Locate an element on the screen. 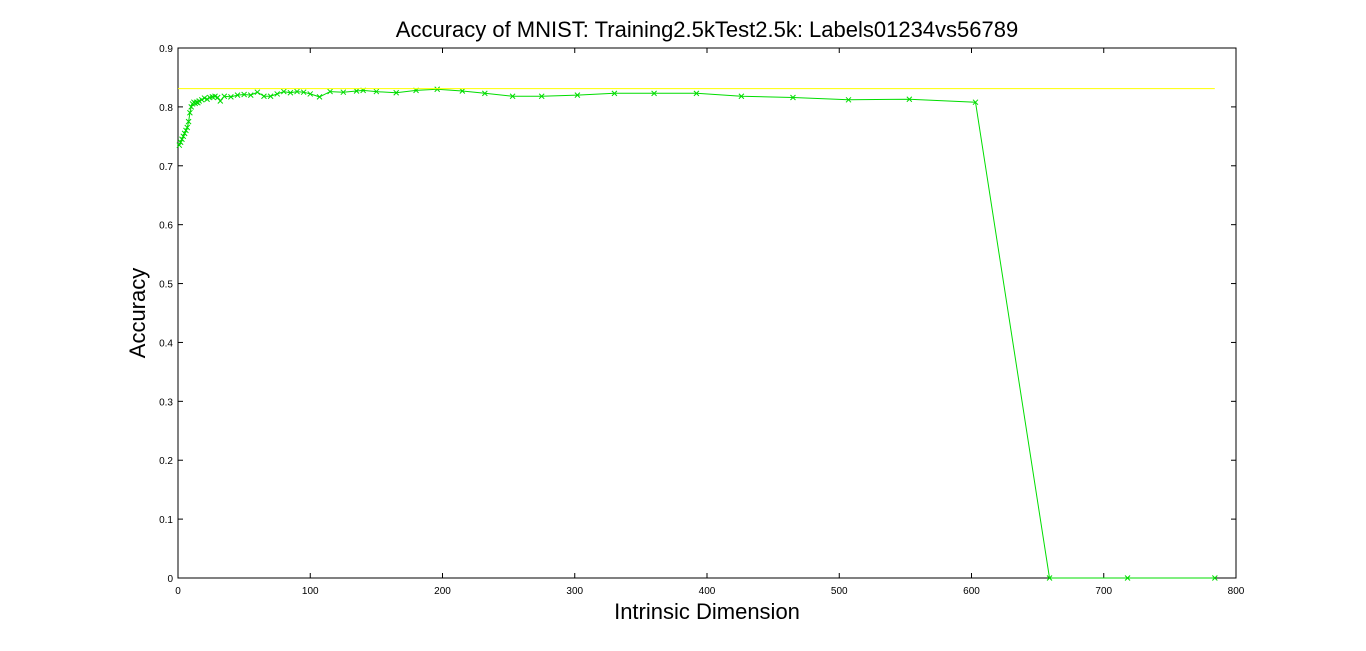 The width and height of the screenshot is (1366, 651). y-tick-label: 0.4 is located at coordinates (166, 343).